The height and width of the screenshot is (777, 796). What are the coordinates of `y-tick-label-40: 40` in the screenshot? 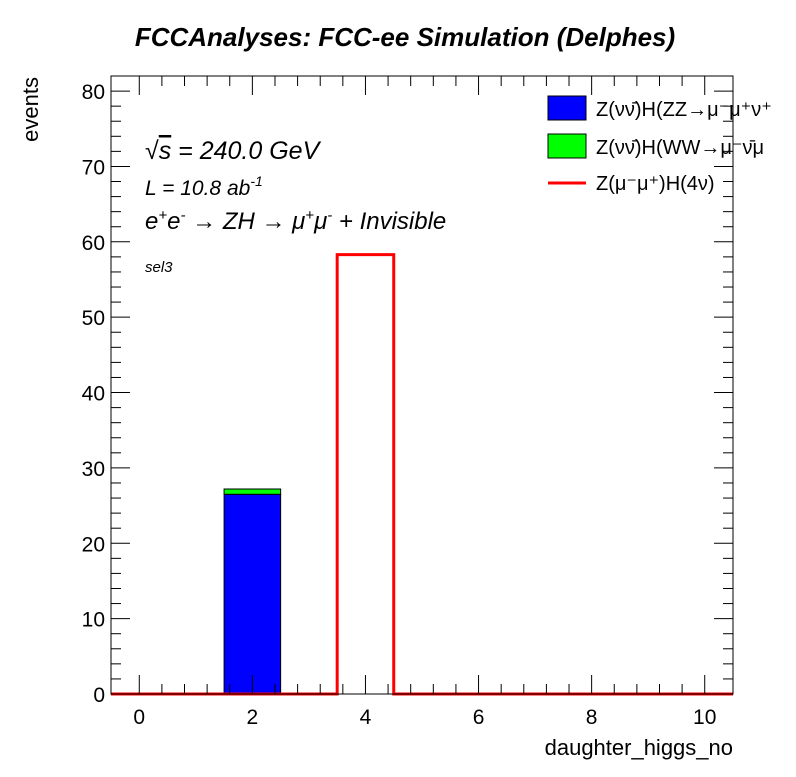 It's located at (93, 394).